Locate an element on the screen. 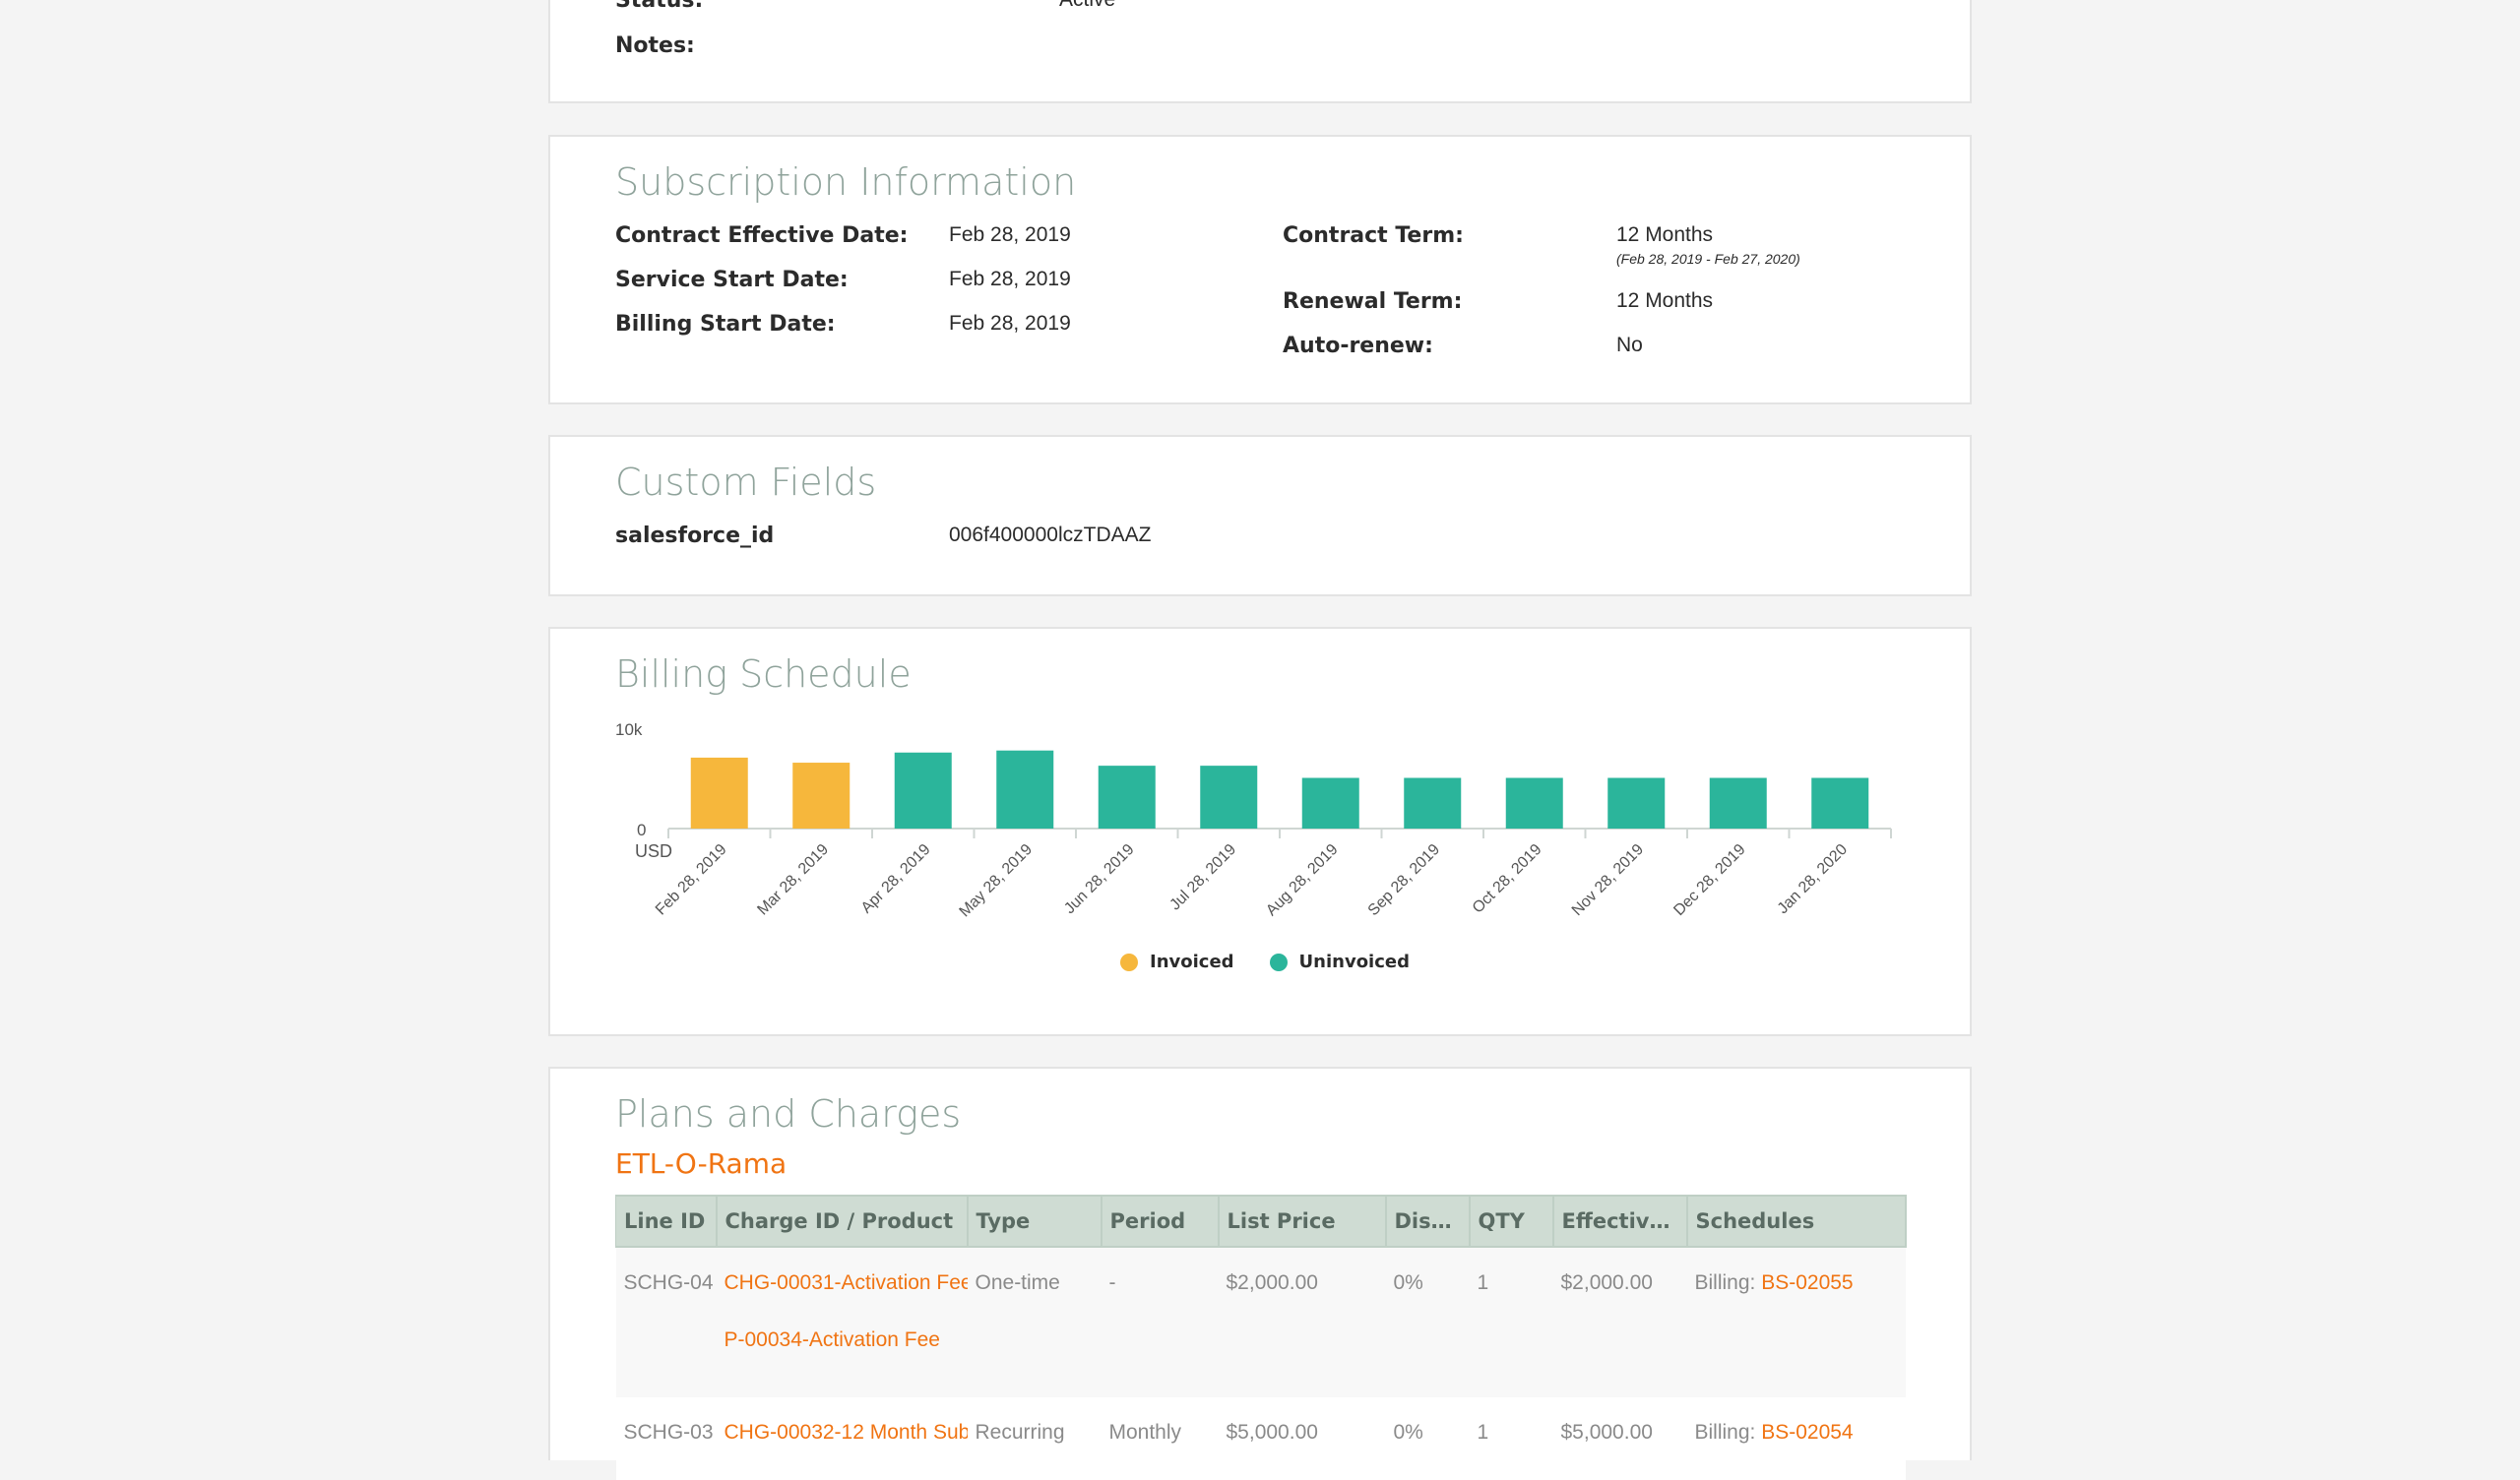 The image size is (2520, 1480). service-start-label: Service Start Date: is located at coordinates (732, 280).